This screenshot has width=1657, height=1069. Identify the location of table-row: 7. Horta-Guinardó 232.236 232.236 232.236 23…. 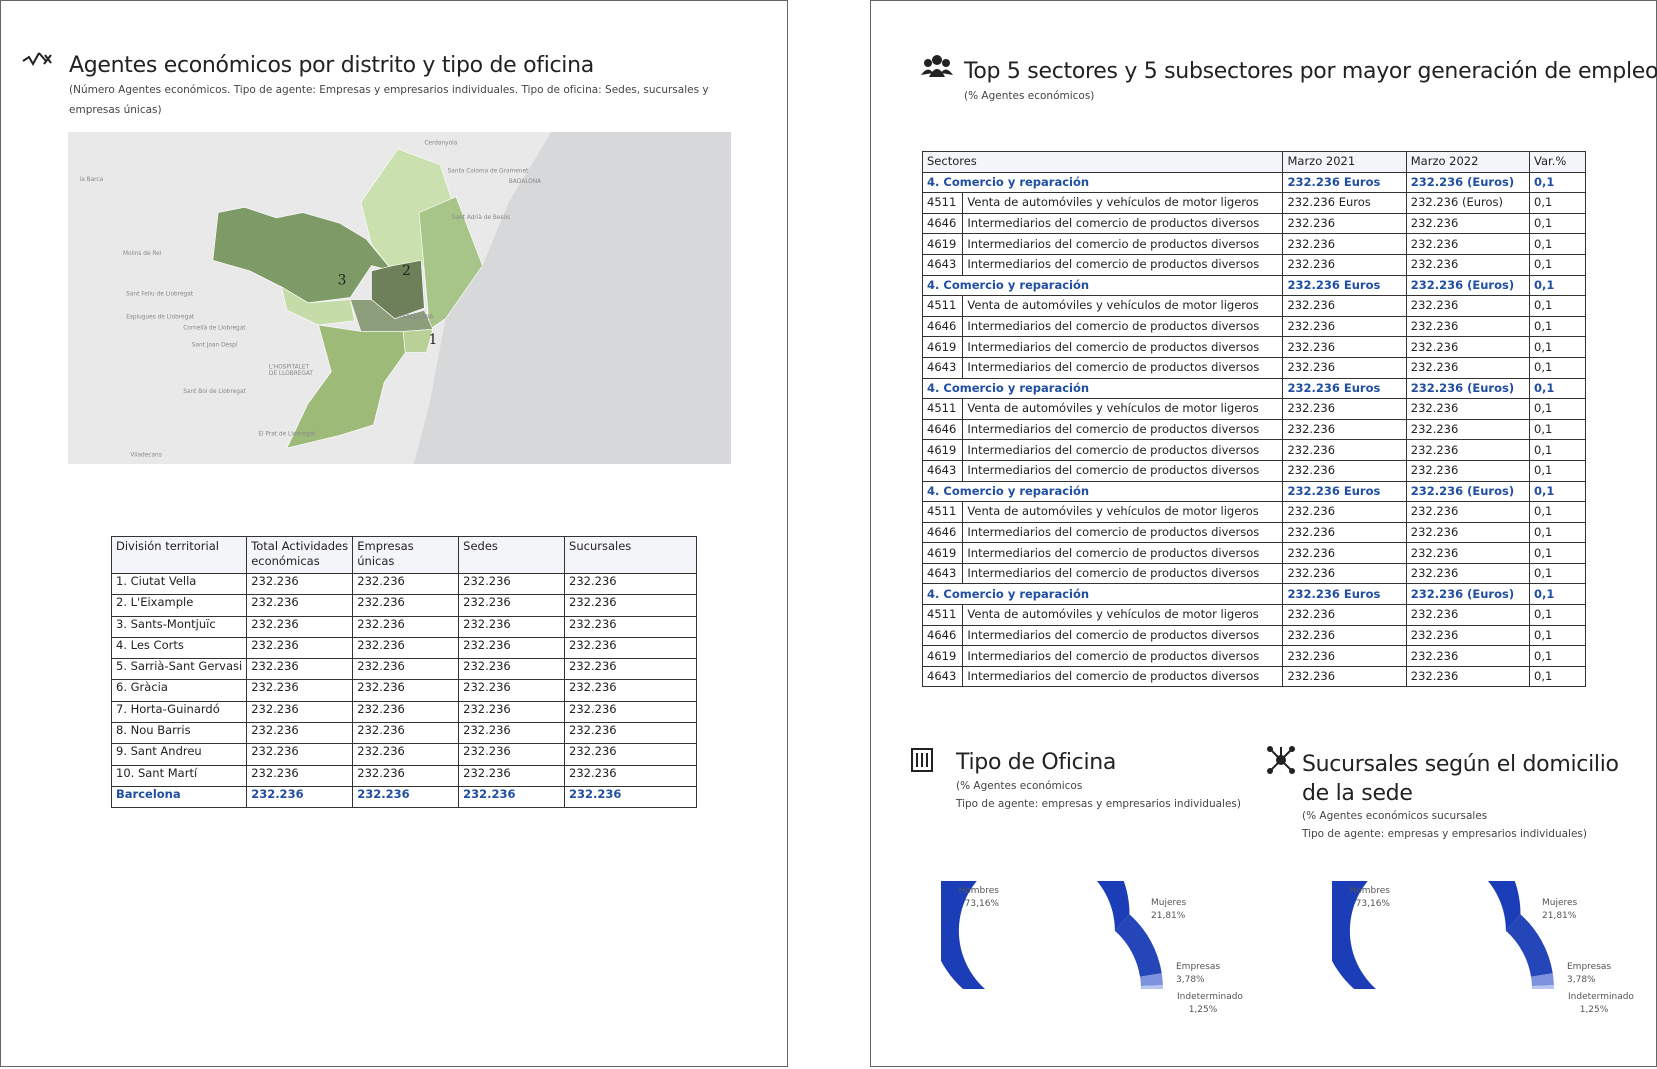
(403, 712).